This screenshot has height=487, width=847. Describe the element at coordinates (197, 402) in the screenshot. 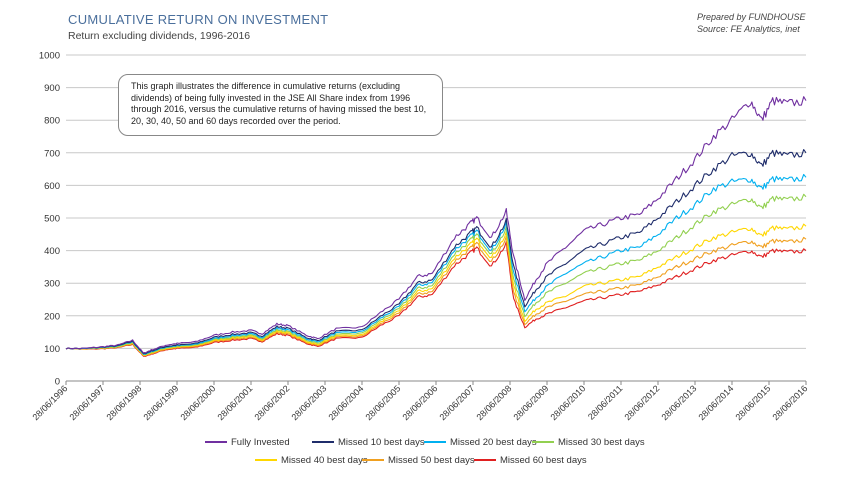

I see `x-tick-label: 28/06/2000` at that location.